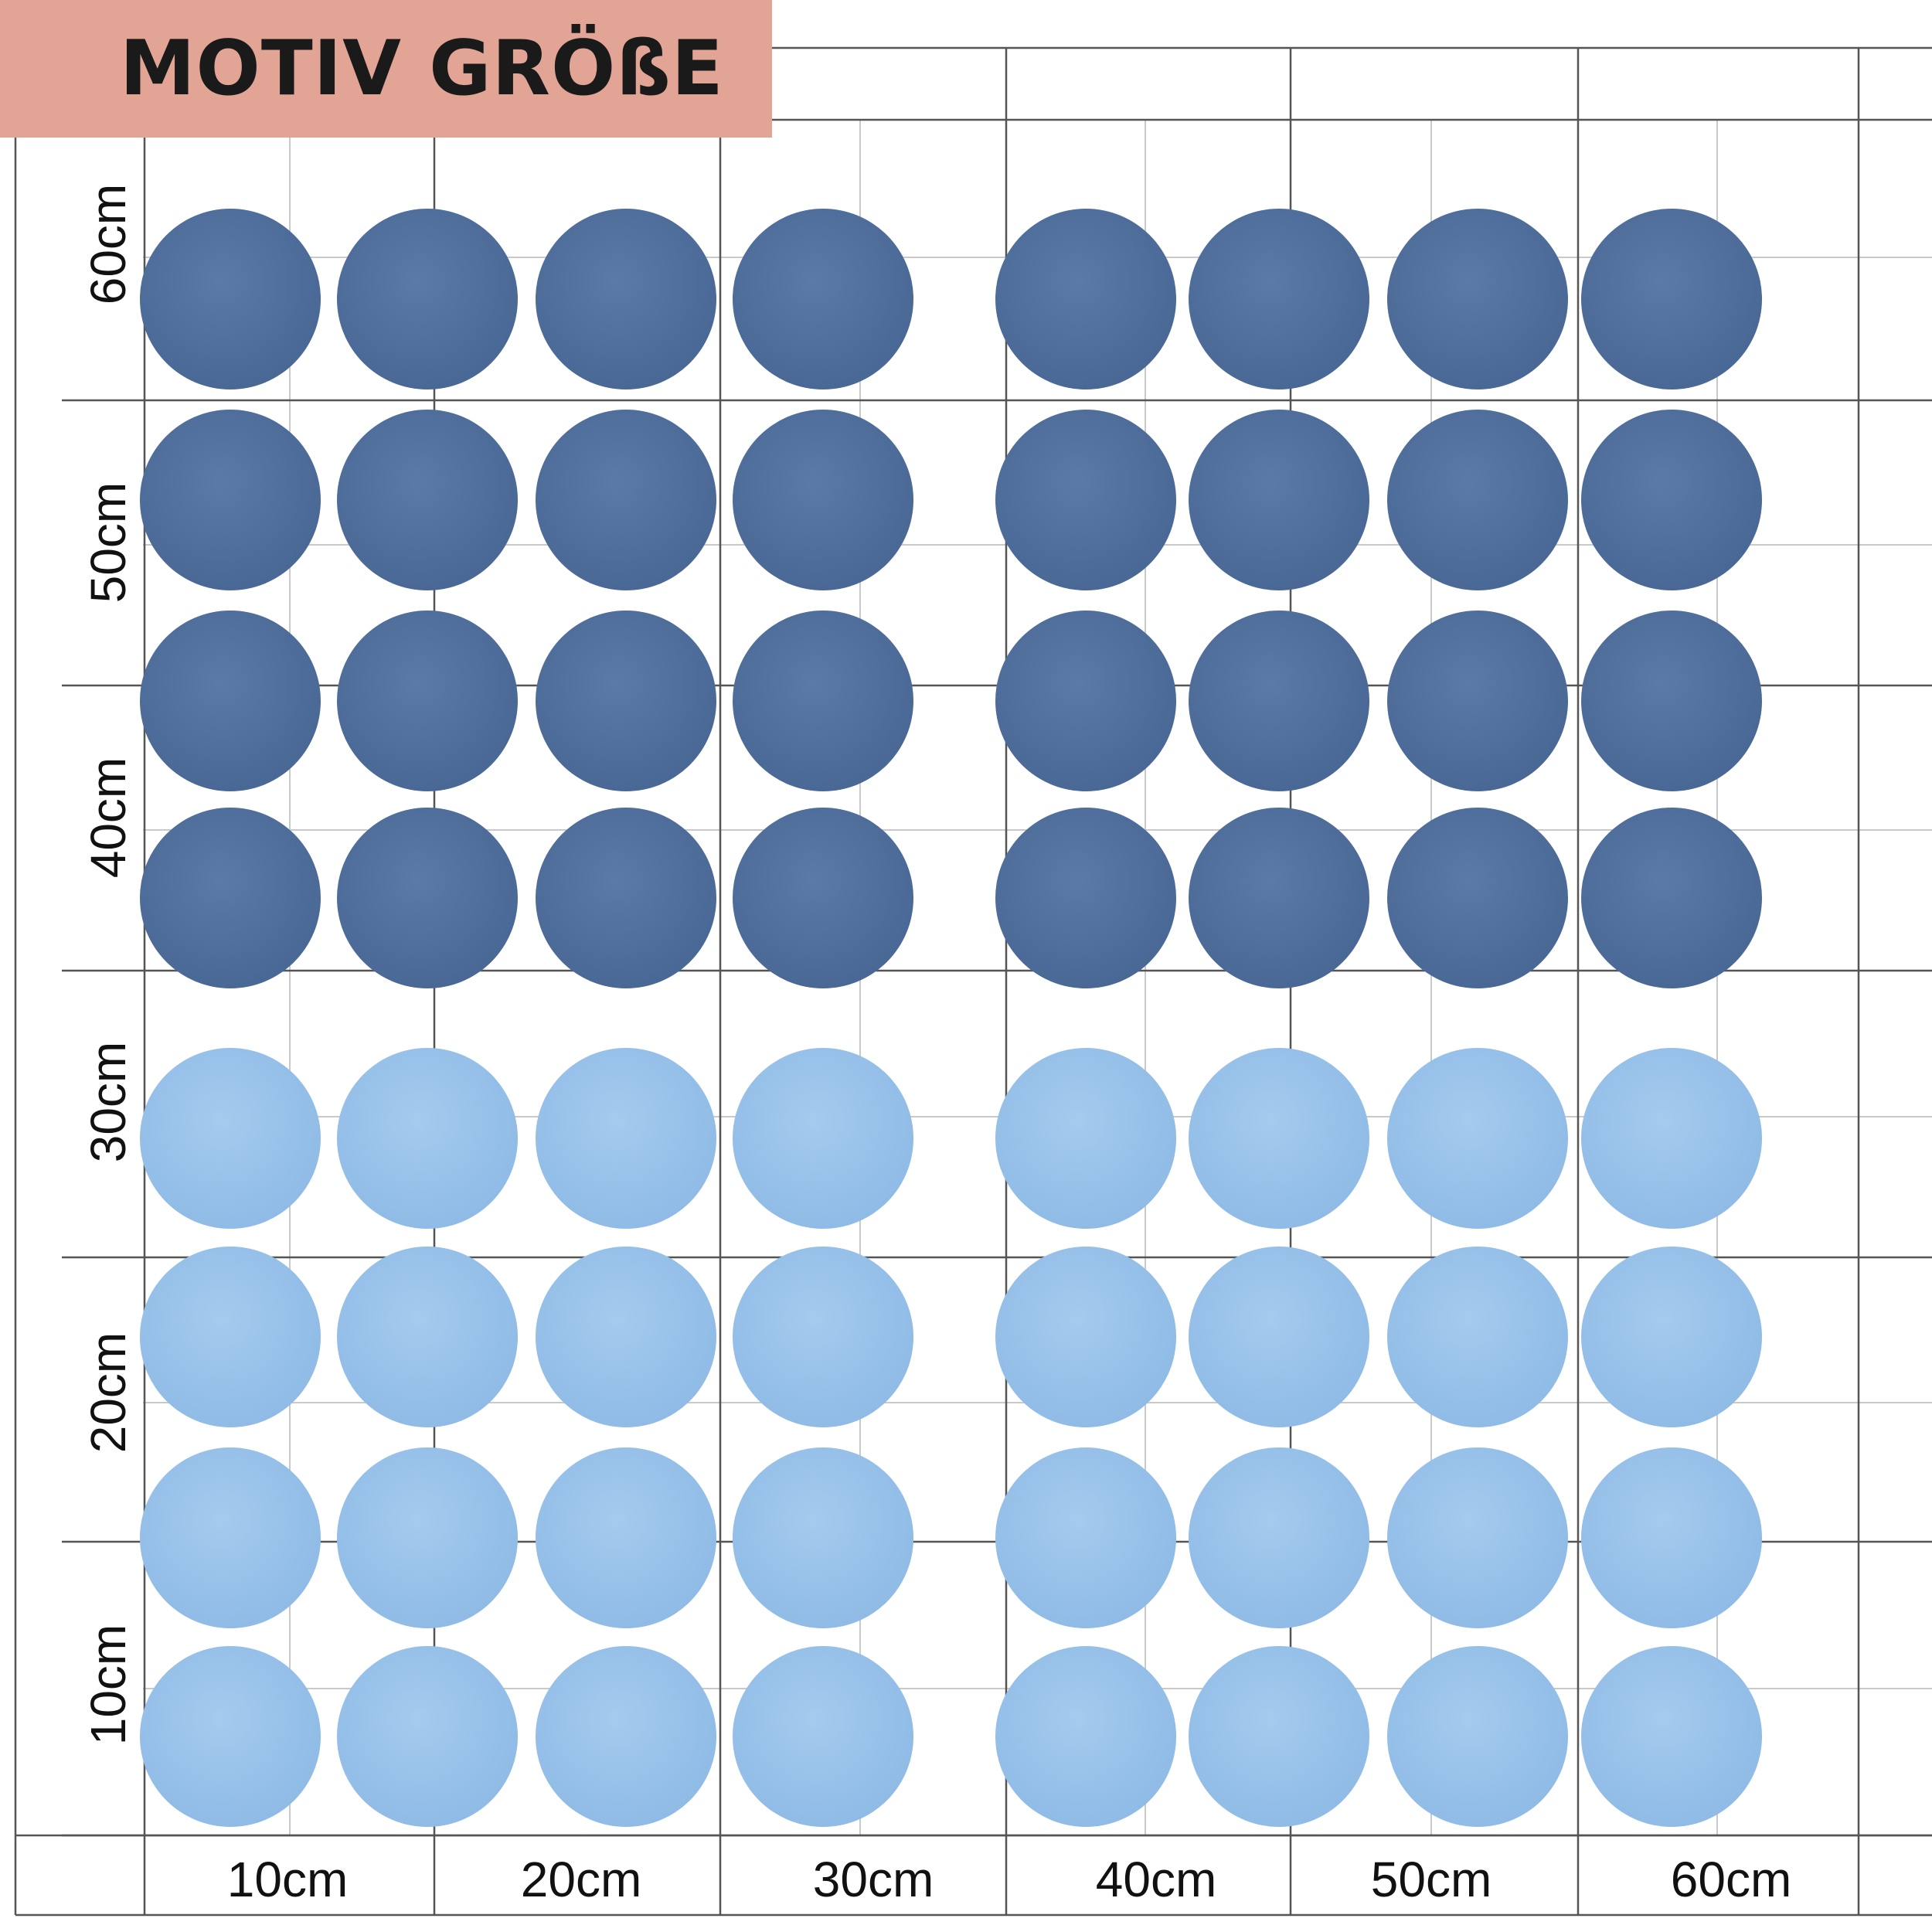  Describe the element at coordinates (108, 1685) in the screenshot. I see `y-axis-label-10cm-text: 10cm` at that location.